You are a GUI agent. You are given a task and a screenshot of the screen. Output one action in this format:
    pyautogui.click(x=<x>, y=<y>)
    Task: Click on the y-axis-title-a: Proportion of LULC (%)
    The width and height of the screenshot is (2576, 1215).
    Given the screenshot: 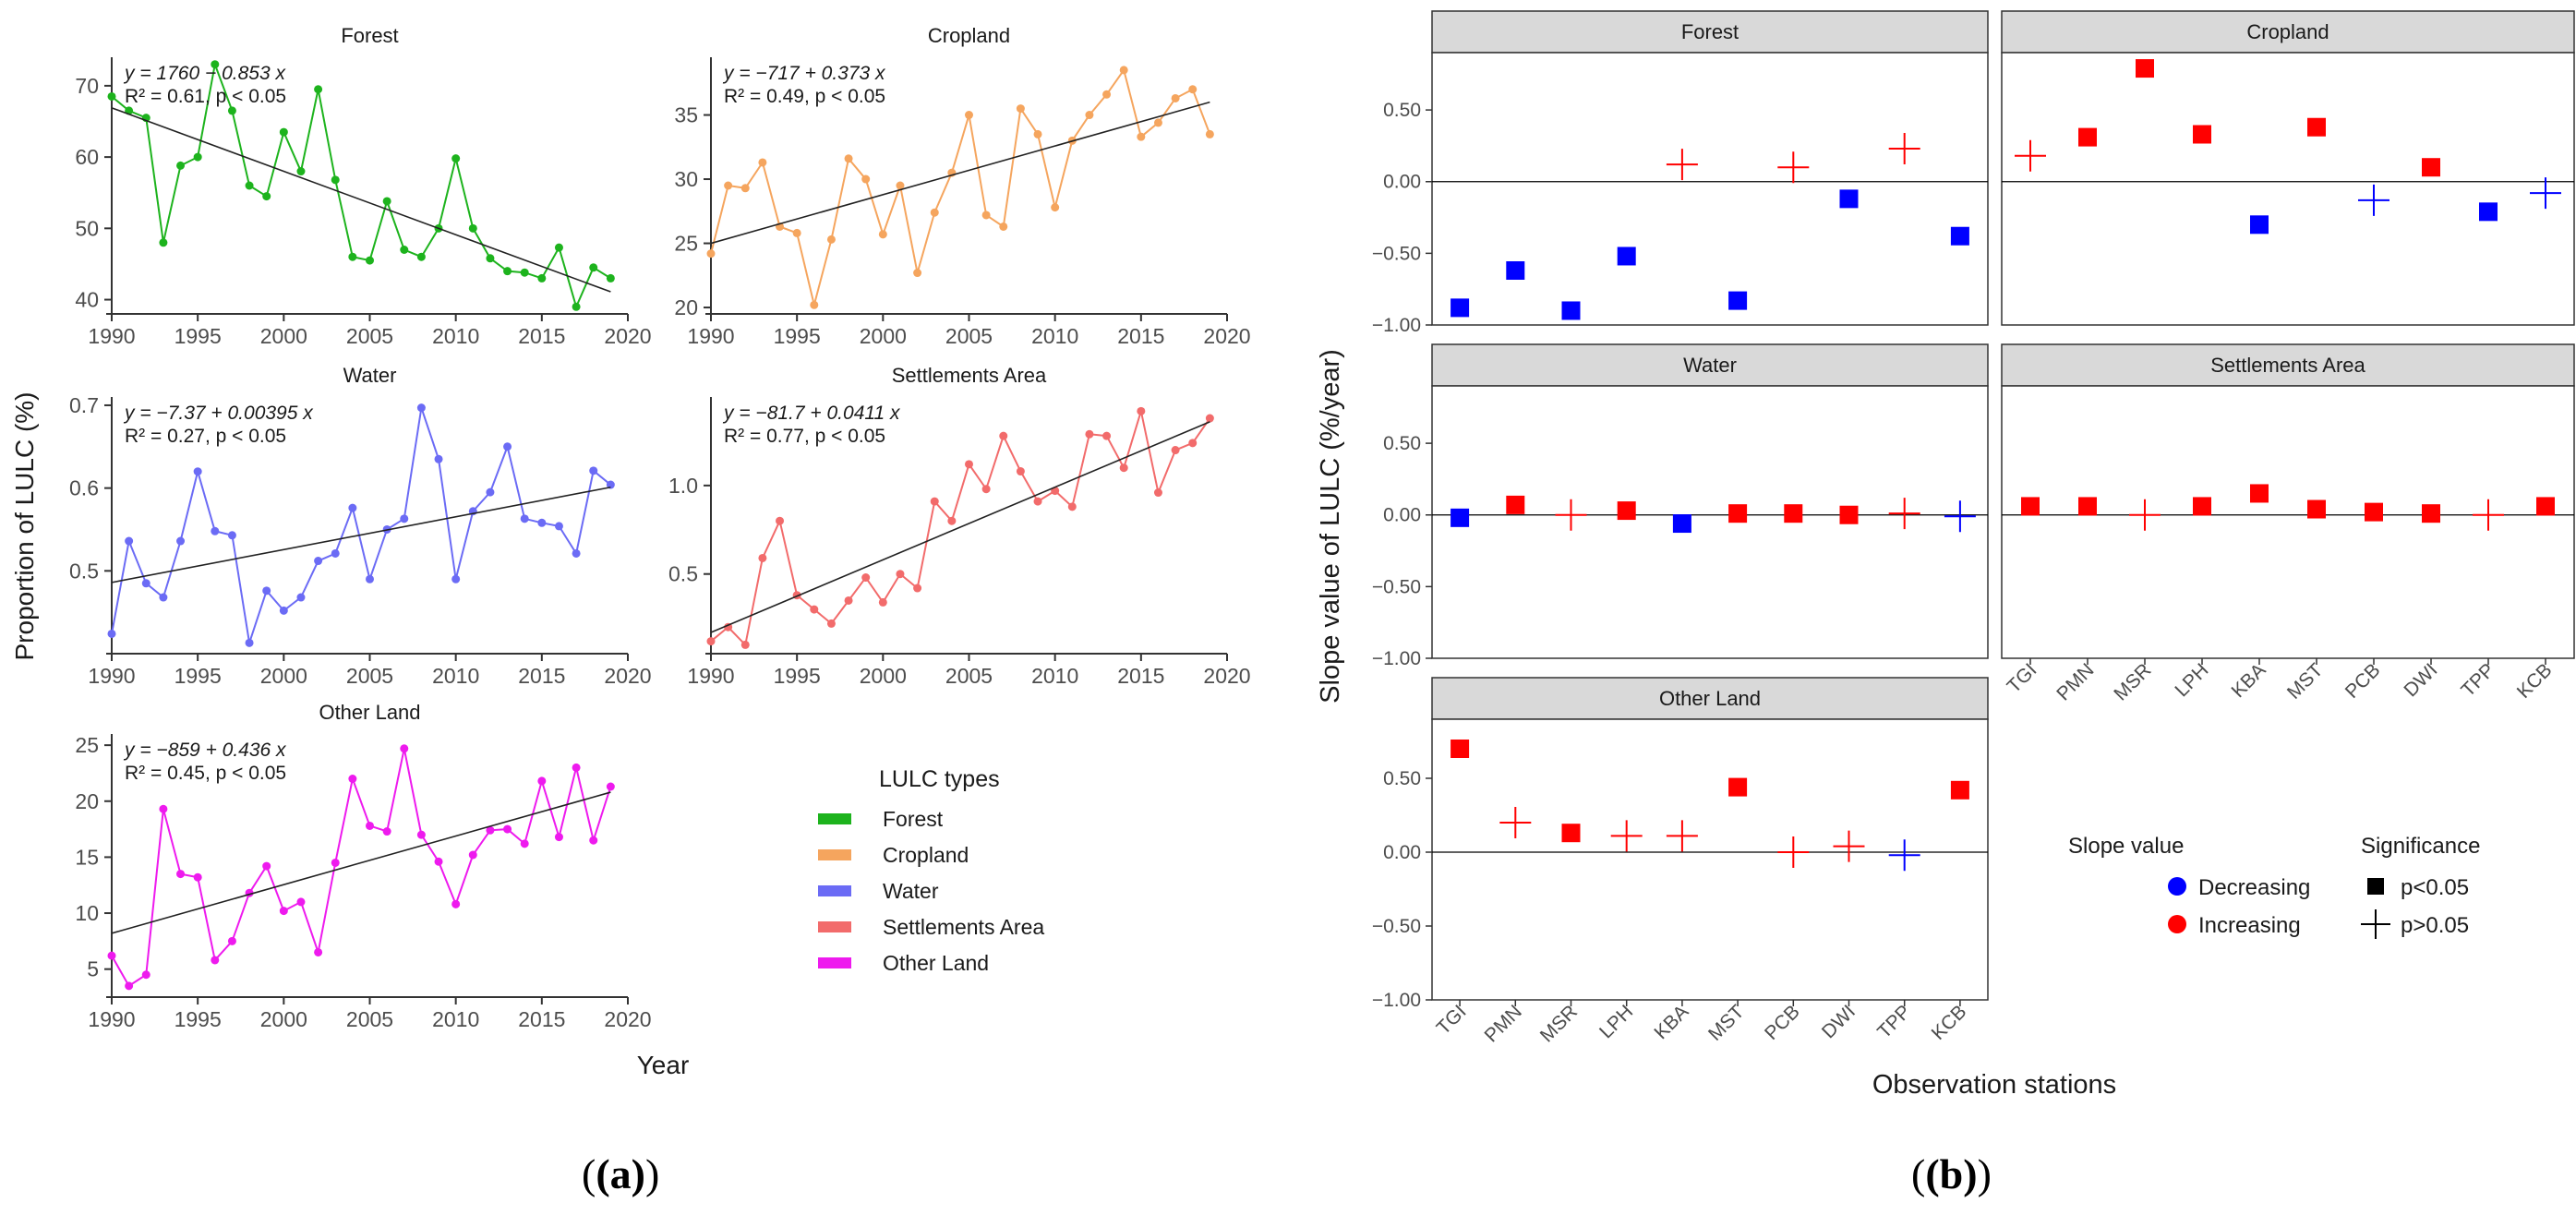 What is the action you would take?
    pyautogui.click(x=24, y=525)
    